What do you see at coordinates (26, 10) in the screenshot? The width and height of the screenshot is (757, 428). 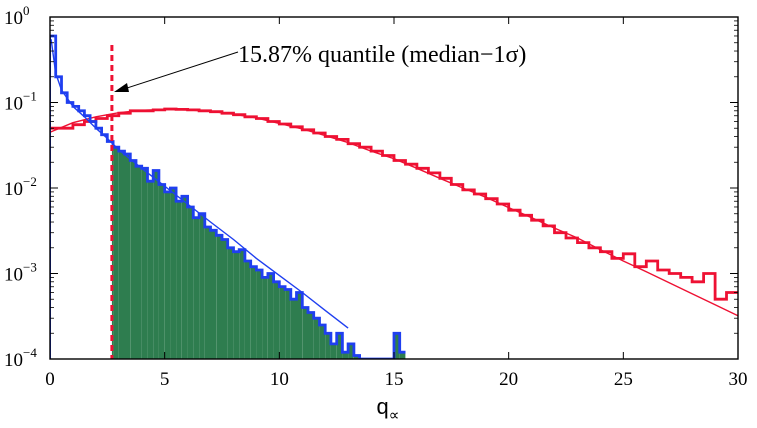 I see `y-tick-label-exponent: 0` at bounding box center [26, 10].